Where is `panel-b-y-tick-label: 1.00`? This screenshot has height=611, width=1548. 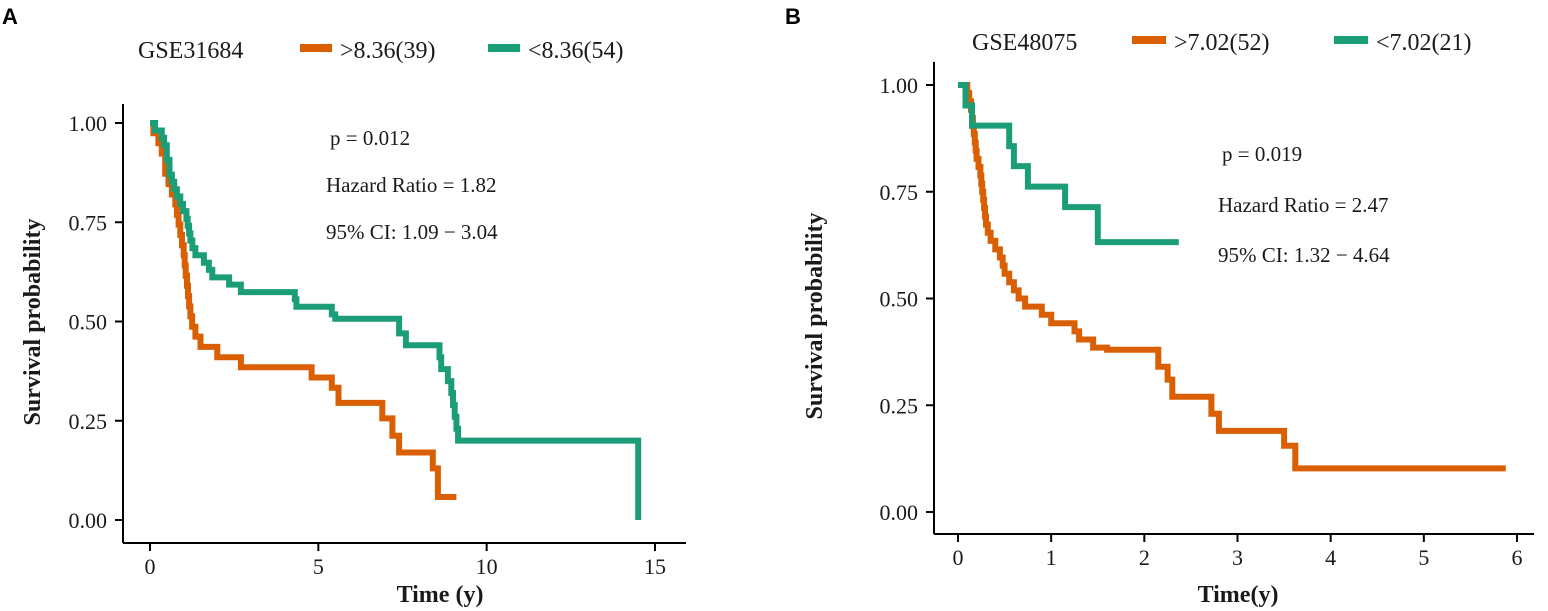 panel-b-y-tick-label: 1.00 is located at coordinates (899, 85).